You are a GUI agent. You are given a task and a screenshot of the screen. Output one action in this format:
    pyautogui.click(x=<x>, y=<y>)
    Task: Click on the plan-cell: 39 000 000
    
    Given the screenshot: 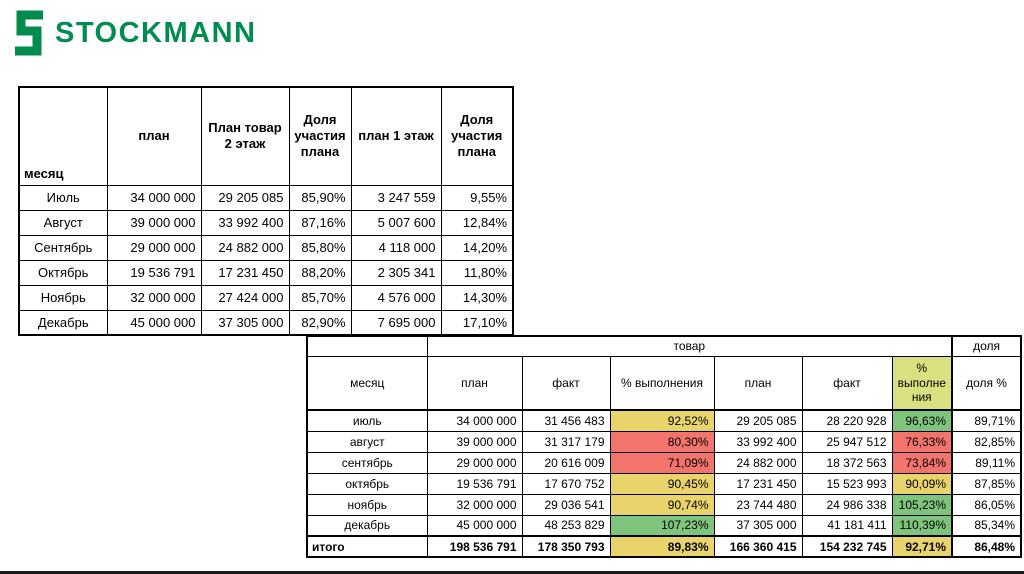 What is the action you would take?
    pyautogui.click(x=154, y=222)
    